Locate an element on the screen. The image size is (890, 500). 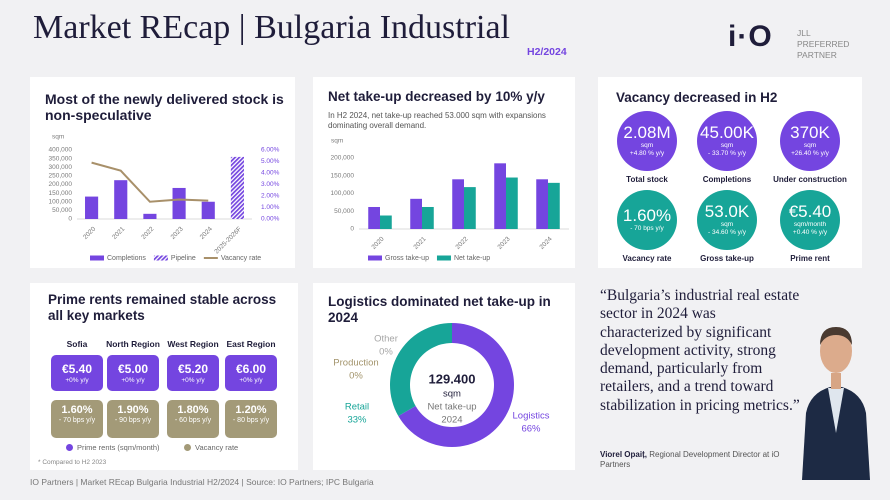
kpi-label: Completions is located at coordinates (727, 179).